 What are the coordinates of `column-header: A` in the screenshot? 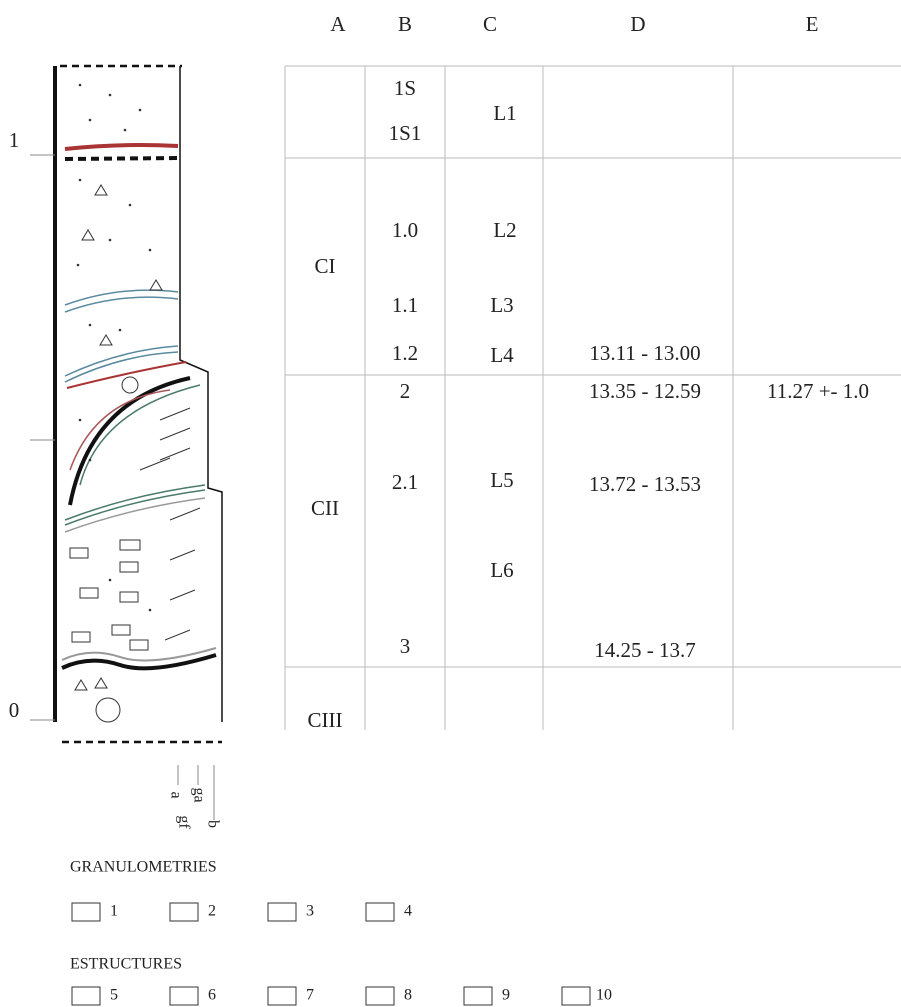 It's located at (338, 24).